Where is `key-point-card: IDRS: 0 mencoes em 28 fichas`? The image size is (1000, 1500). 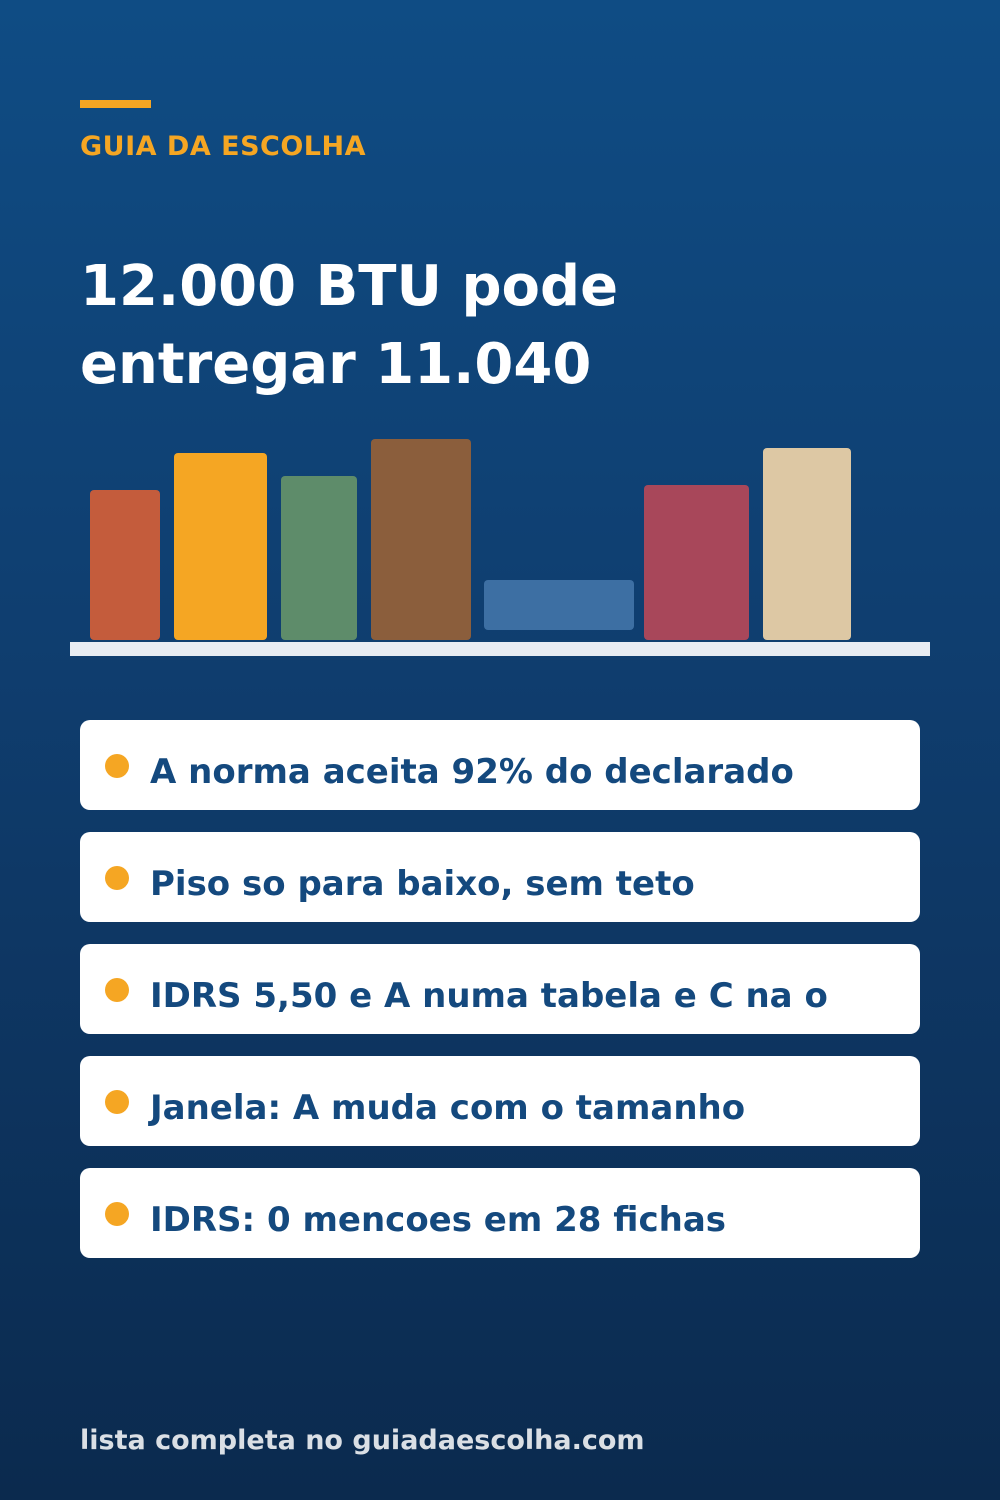 key-point-card: IDRS: 0 mencoes em 28 fichas is located at coordinates (500, 1213).